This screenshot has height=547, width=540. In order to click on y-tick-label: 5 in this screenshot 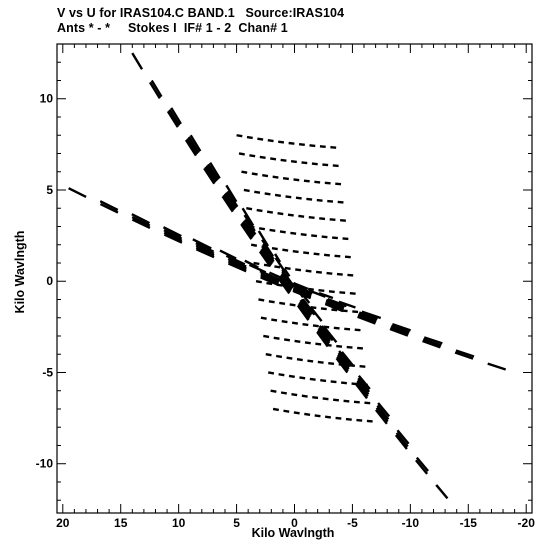, I will do `click(49, 190)`.